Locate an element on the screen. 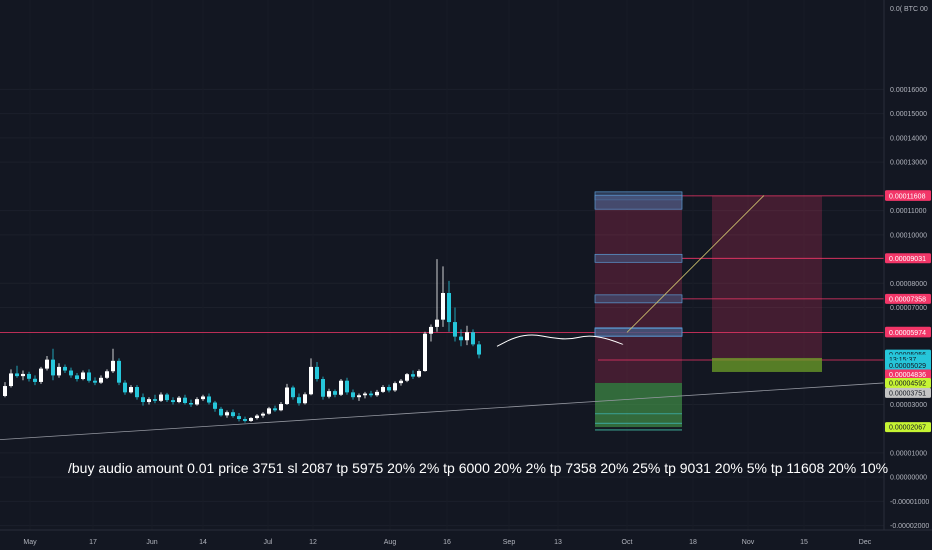 The width and height of the screenshot is (932, 550). x-tick-label: 13 is located at coordinates (558, 542).